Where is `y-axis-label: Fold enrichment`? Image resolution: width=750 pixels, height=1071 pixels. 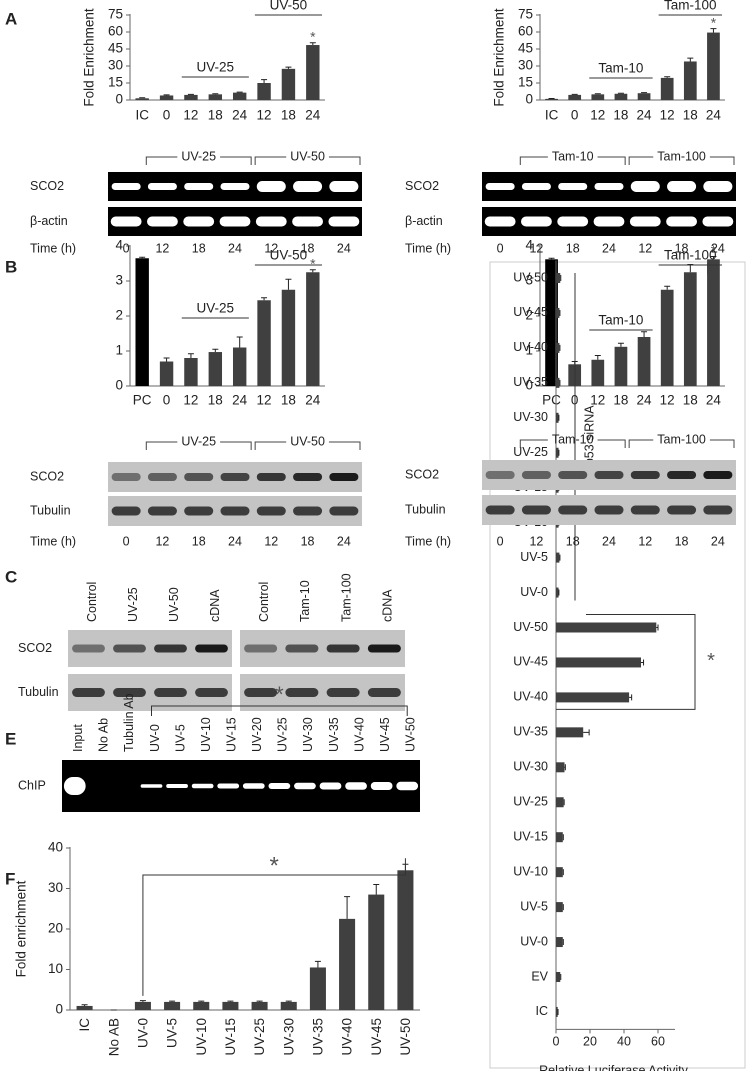 y-axis-label: Fold enrichment is located at coordinates (21, 928).